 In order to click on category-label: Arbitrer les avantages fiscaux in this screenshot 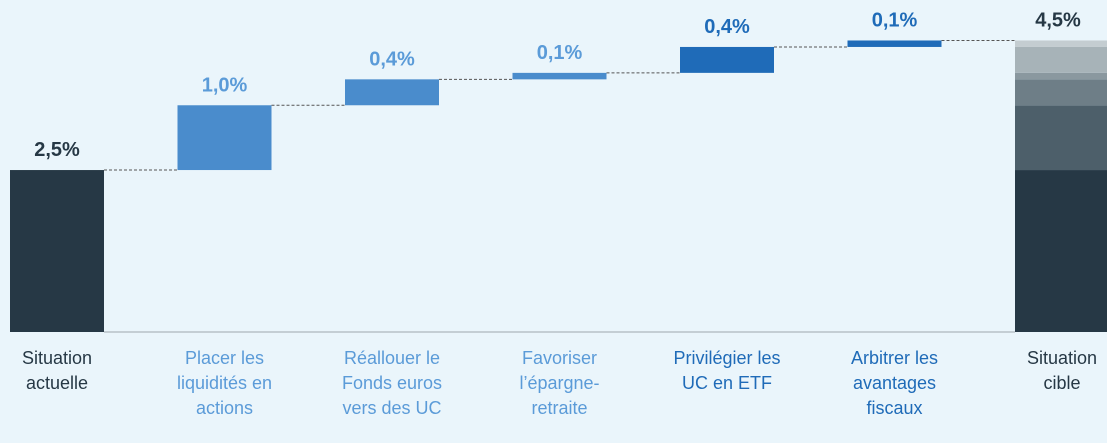, I will do `click(894, 383)`.